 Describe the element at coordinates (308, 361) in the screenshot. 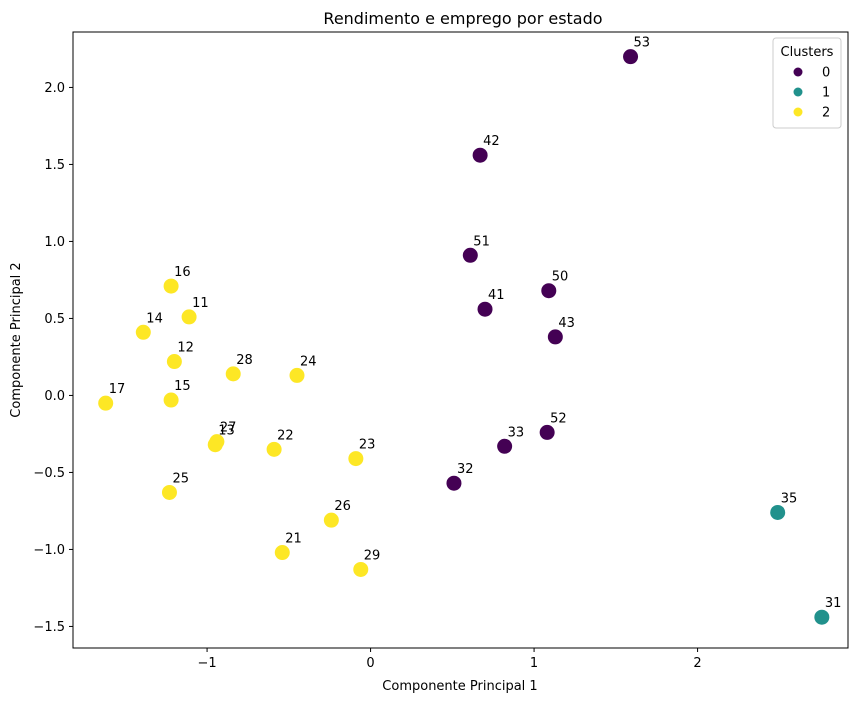

I see `point-label-24: 24` at that location.